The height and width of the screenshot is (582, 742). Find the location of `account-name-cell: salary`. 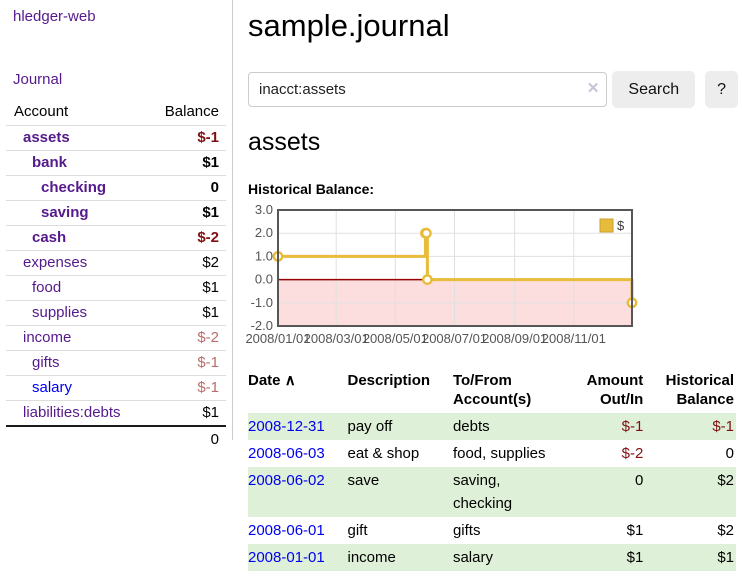

account-name-cell: salary is located at coordinates (75, 388).